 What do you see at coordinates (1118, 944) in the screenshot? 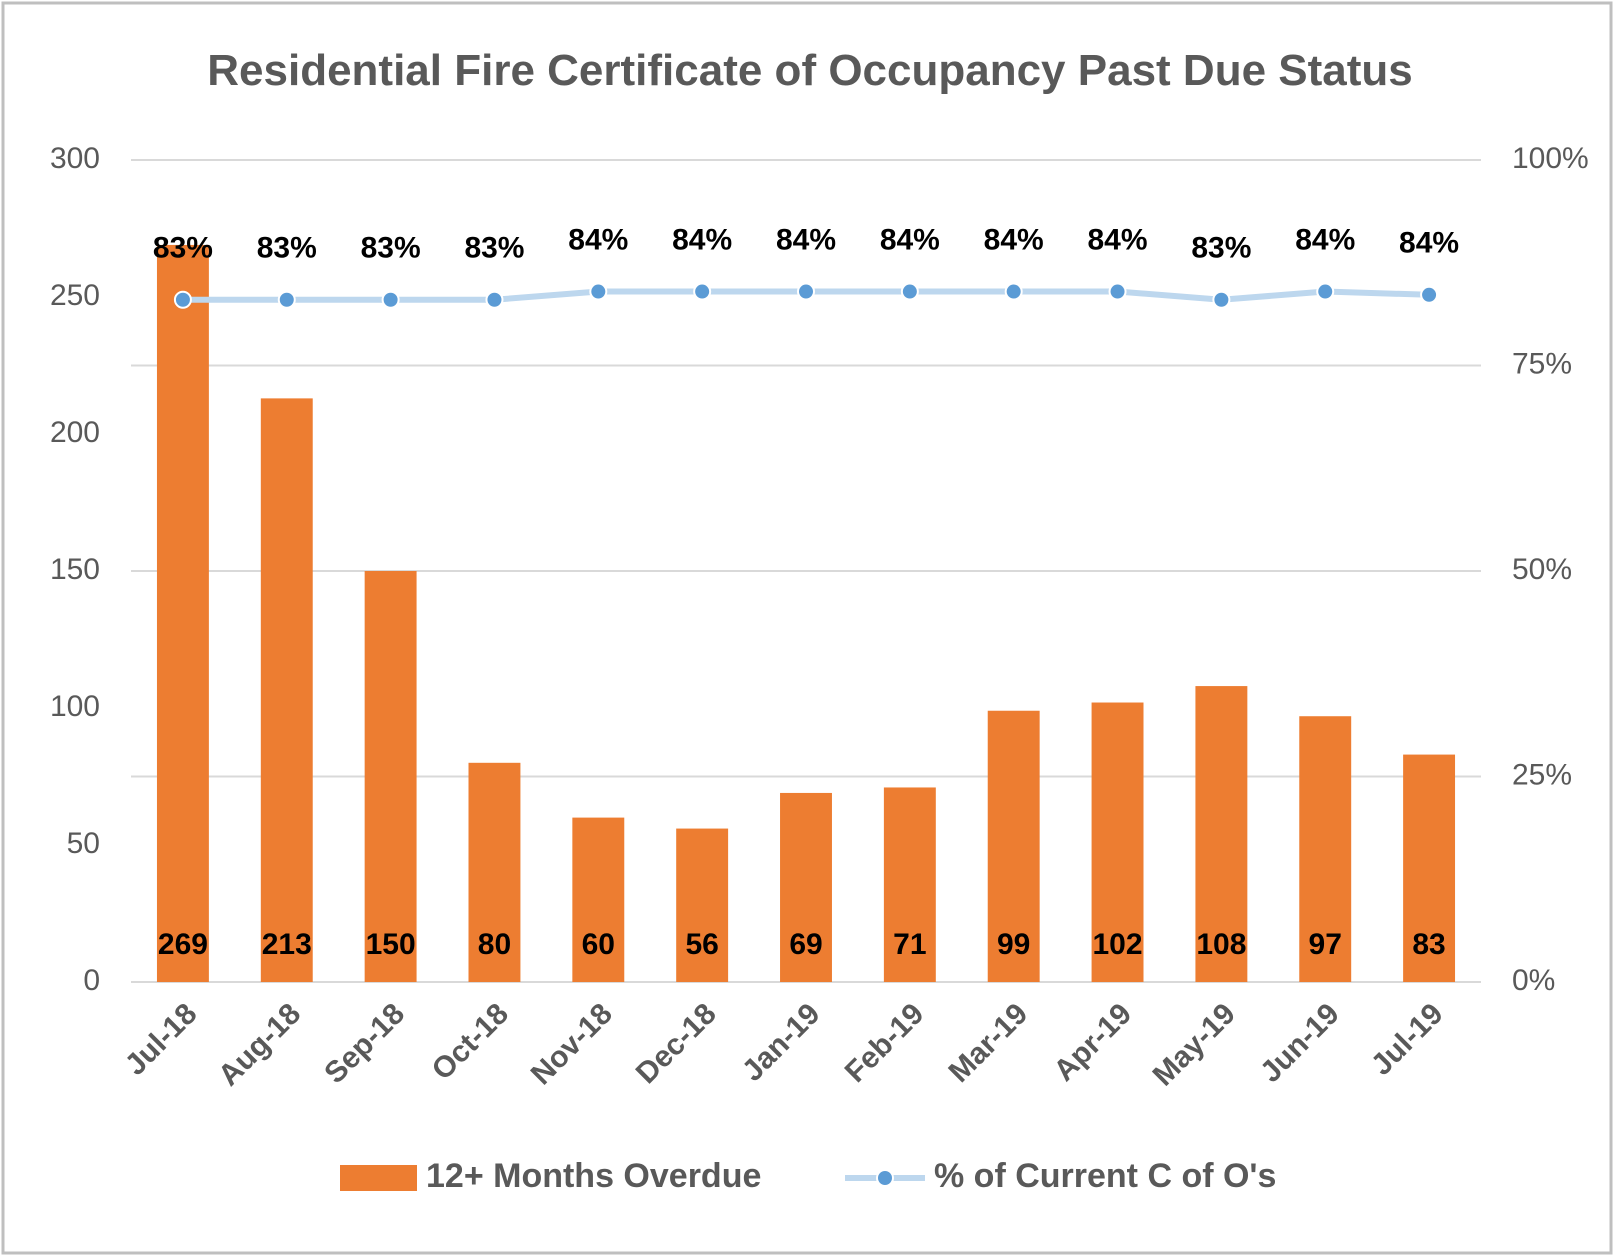
I see `bar-value-label: 102` at bounding box center [1118, 944].